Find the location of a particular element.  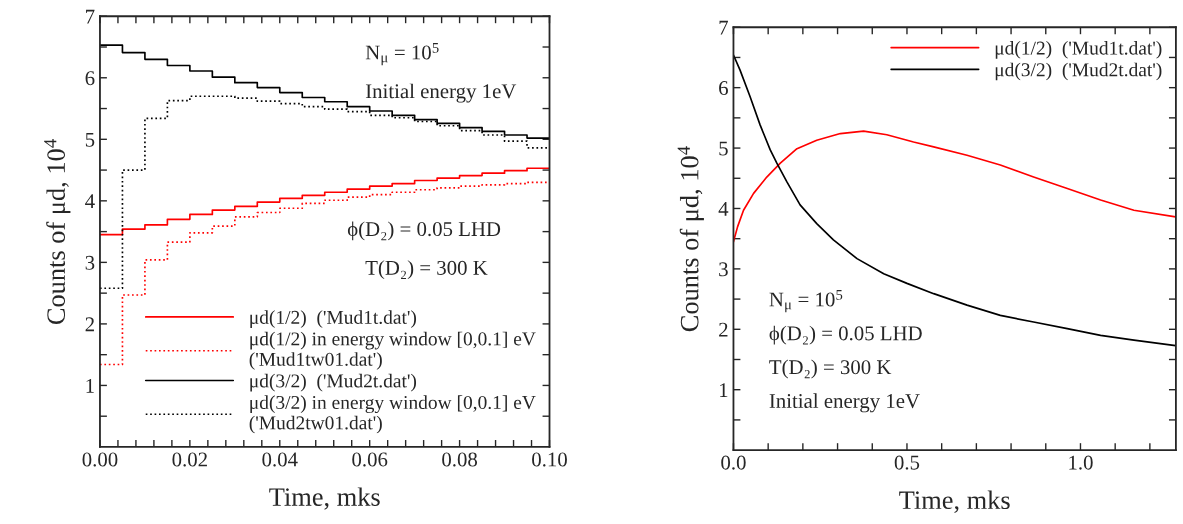

x-tick-label: 0.00 is located at coordinates (100, 459).